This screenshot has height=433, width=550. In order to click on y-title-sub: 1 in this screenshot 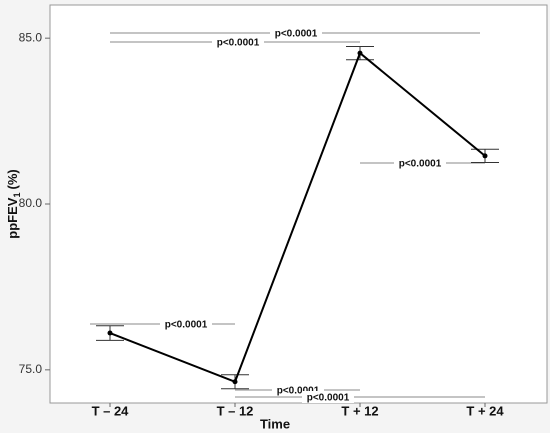, I will do `click(17, 195)`.